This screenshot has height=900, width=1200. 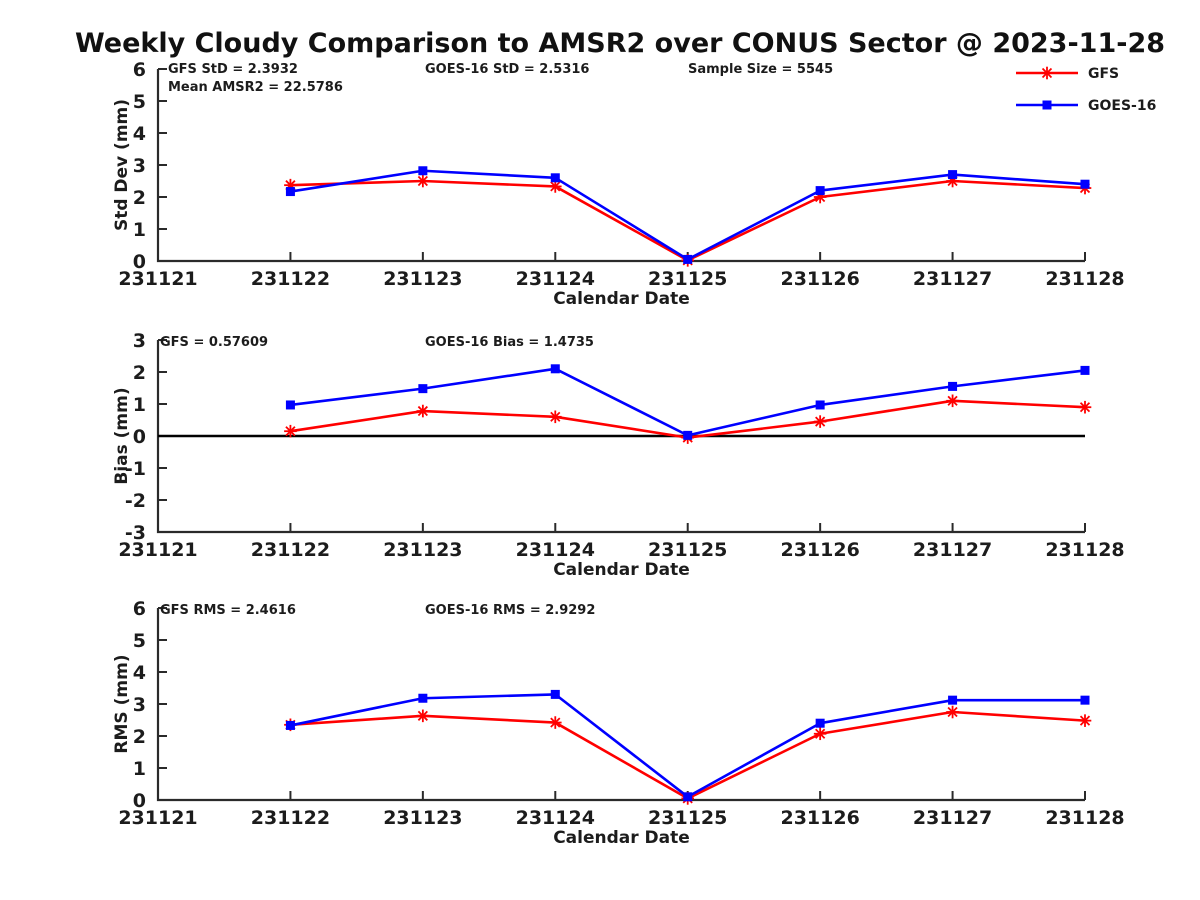 I want to click on legend-goes16-label: GOES-16, so click(x=1122, y=106).